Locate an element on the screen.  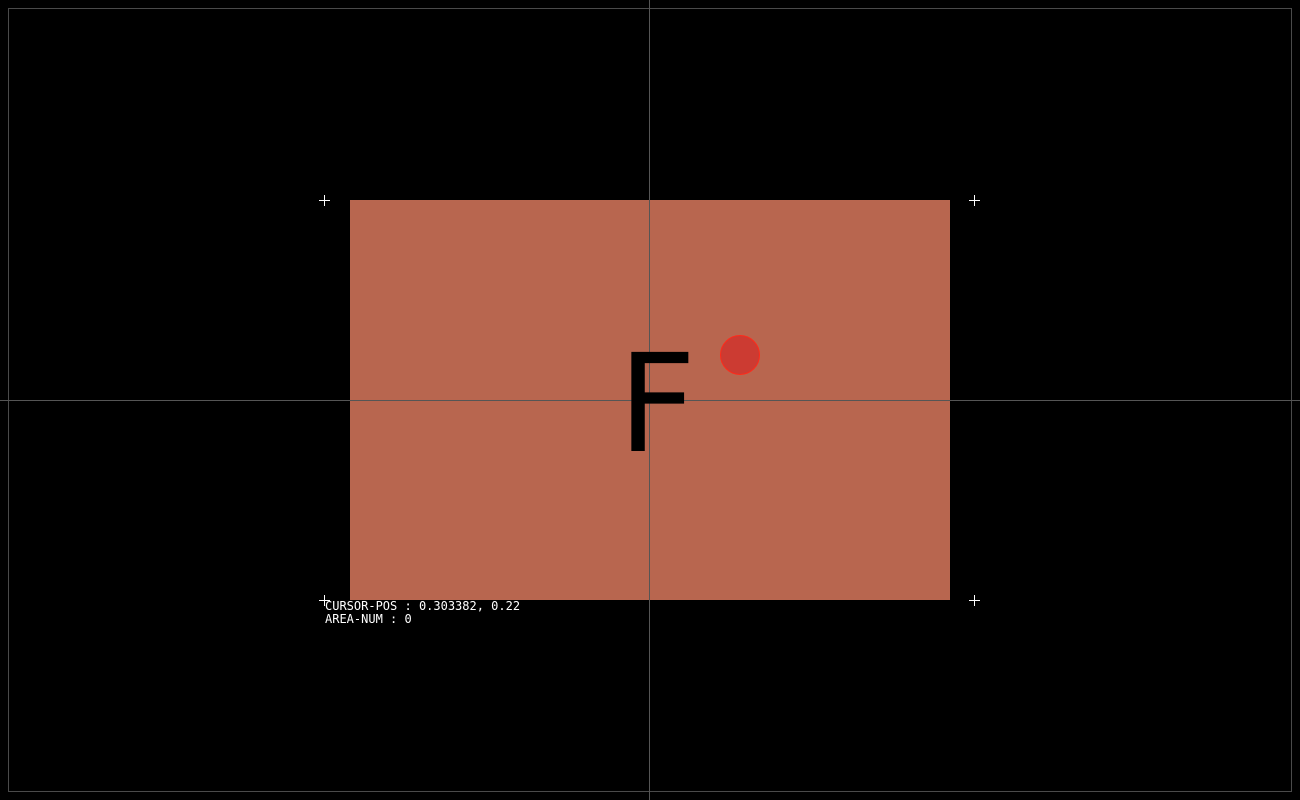
area-num-line: AREA-NUM : 0 is located at coordinates (368, 619).